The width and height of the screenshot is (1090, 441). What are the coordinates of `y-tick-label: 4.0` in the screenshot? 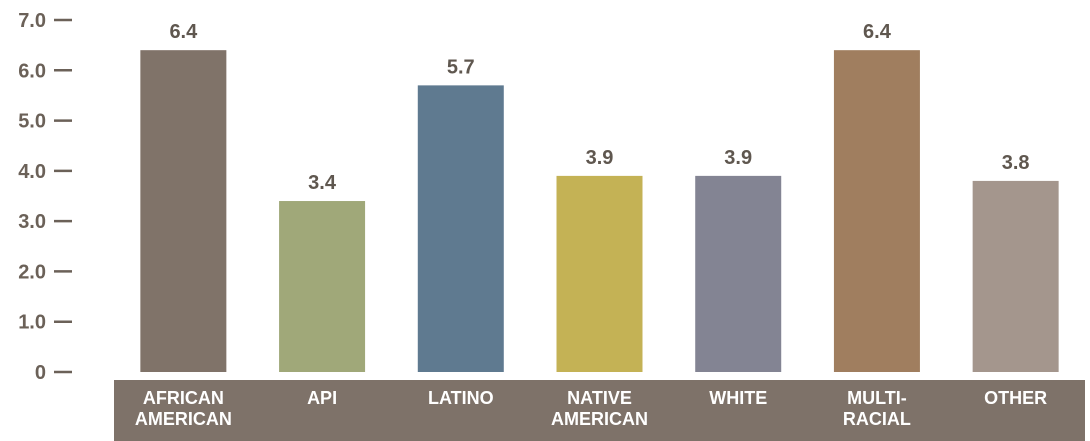 It's located at (32, 172).